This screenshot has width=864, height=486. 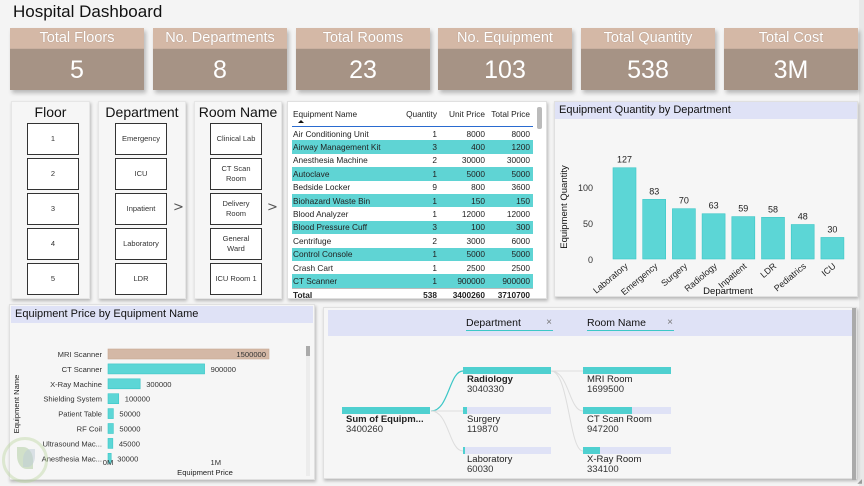 What do you see at coordinates (610, 379) in the screenshot?
I see `node-label: MRI Room` at bounding box center [610, 379].